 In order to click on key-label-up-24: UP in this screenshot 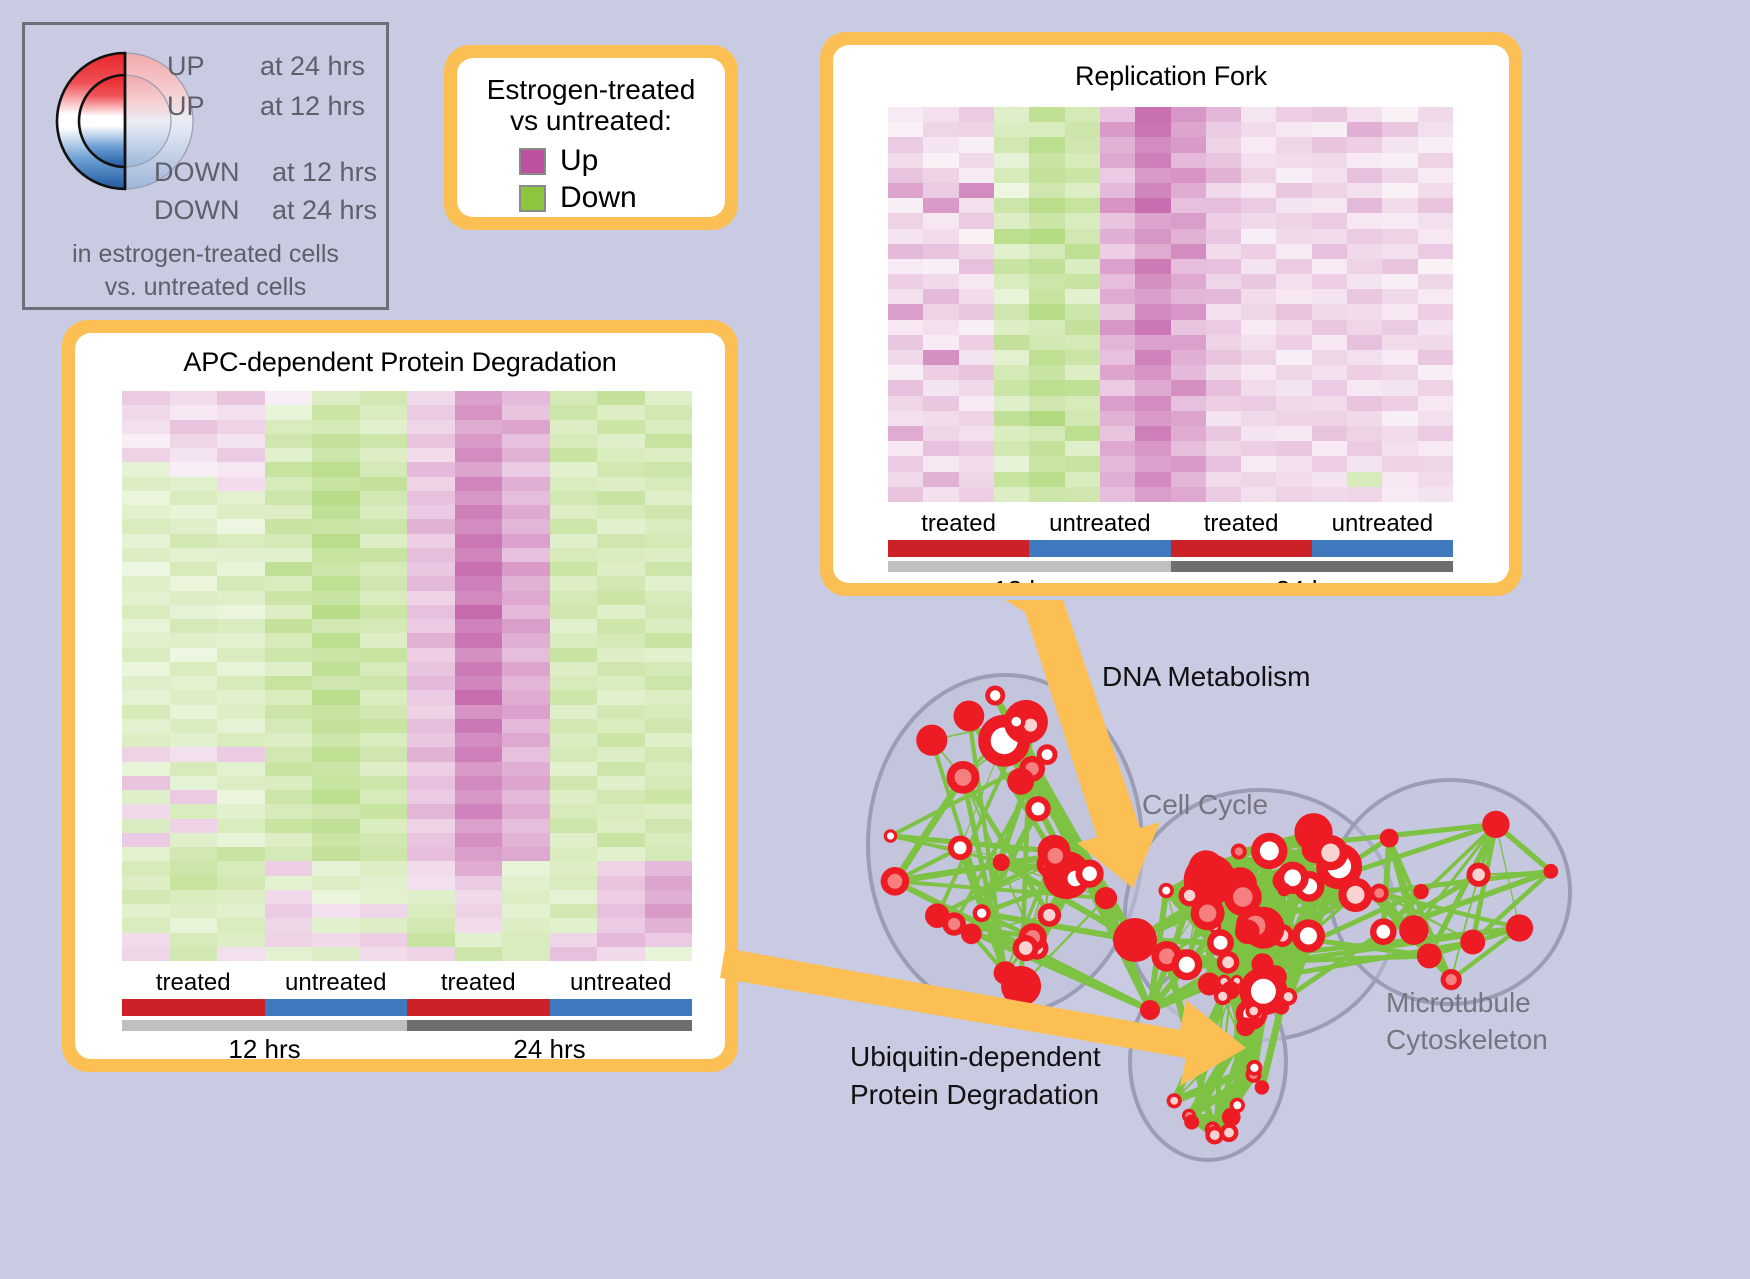, I will do `click(186, 66)`.